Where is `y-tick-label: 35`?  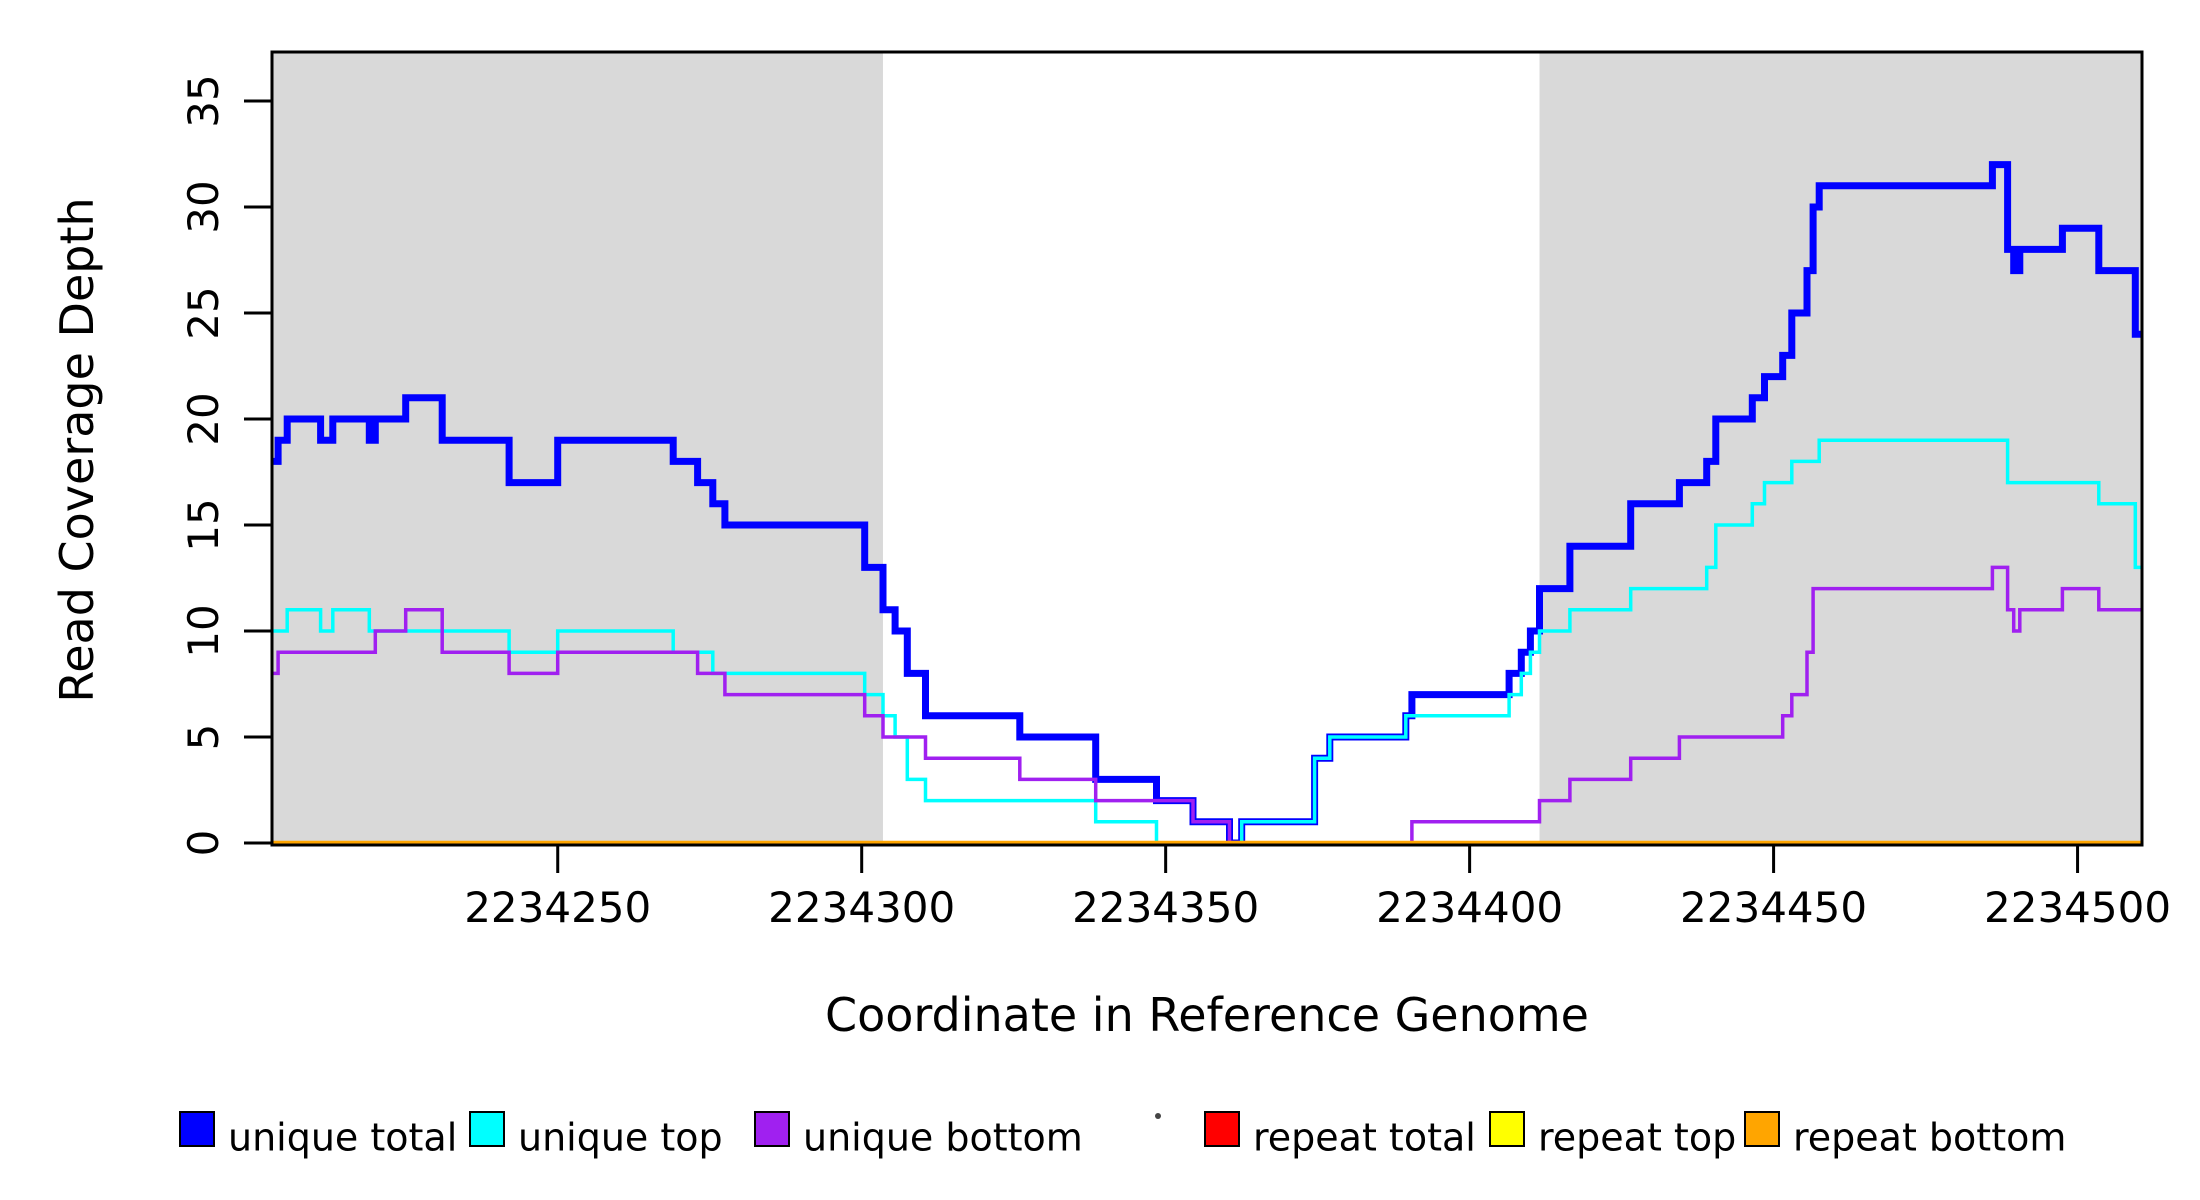 y-tick-label: 35 is located at coordinates (203, 100).